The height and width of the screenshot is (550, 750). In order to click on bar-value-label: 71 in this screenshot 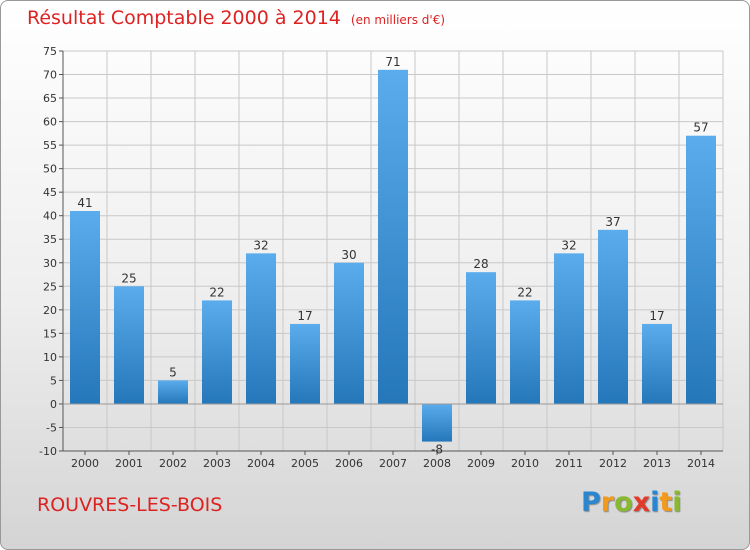, I will do `click(392, 62)`.